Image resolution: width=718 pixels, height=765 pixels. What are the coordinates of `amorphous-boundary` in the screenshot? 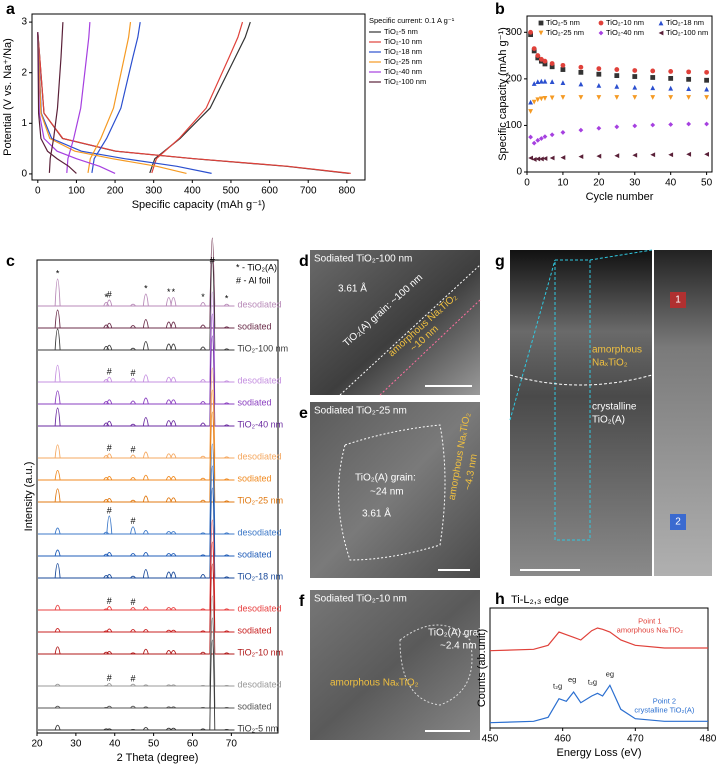 It's located at (430, 347).